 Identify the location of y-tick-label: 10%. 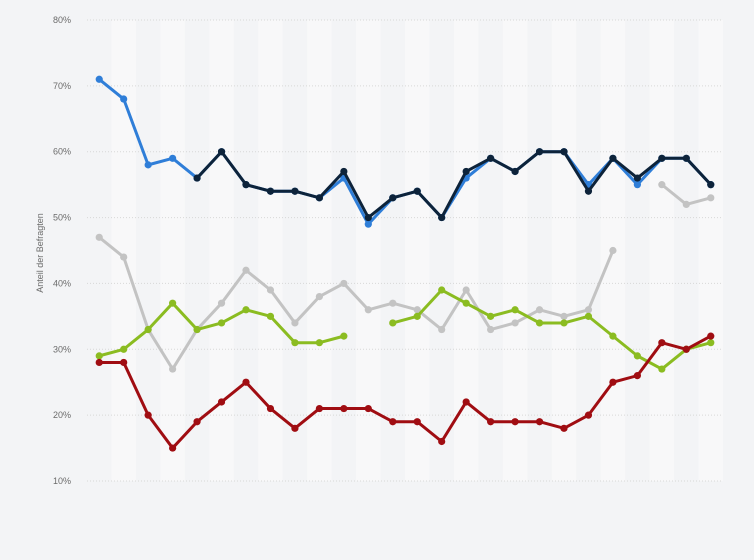
(62, 481).